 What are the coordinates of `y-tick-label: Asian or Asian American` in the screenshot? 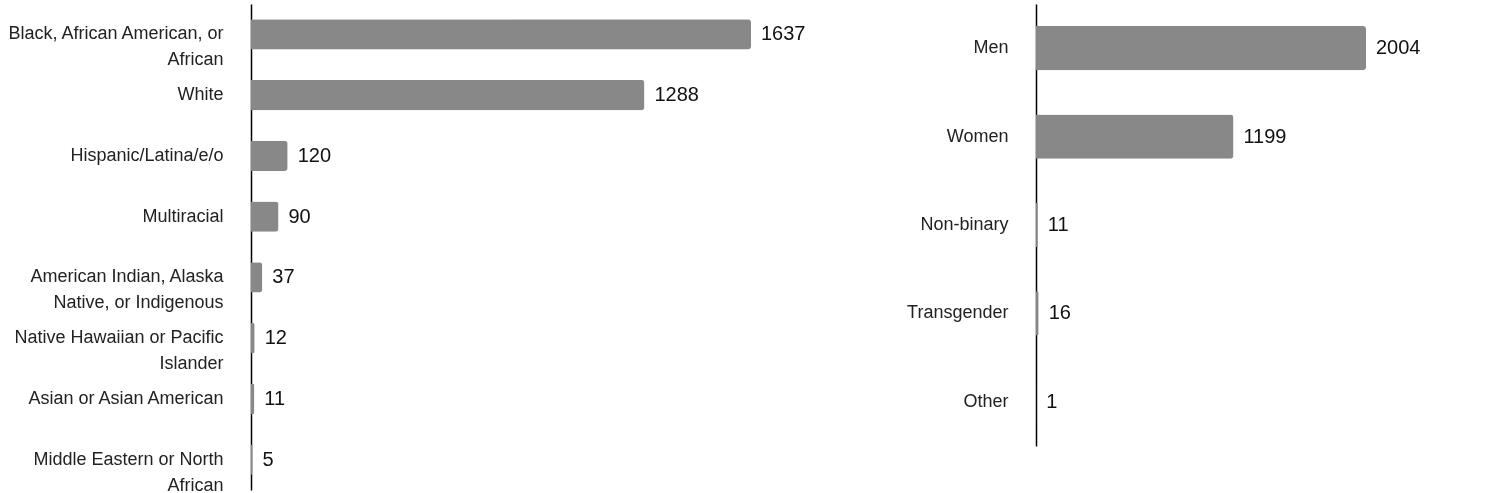 It's located at (126, 397).